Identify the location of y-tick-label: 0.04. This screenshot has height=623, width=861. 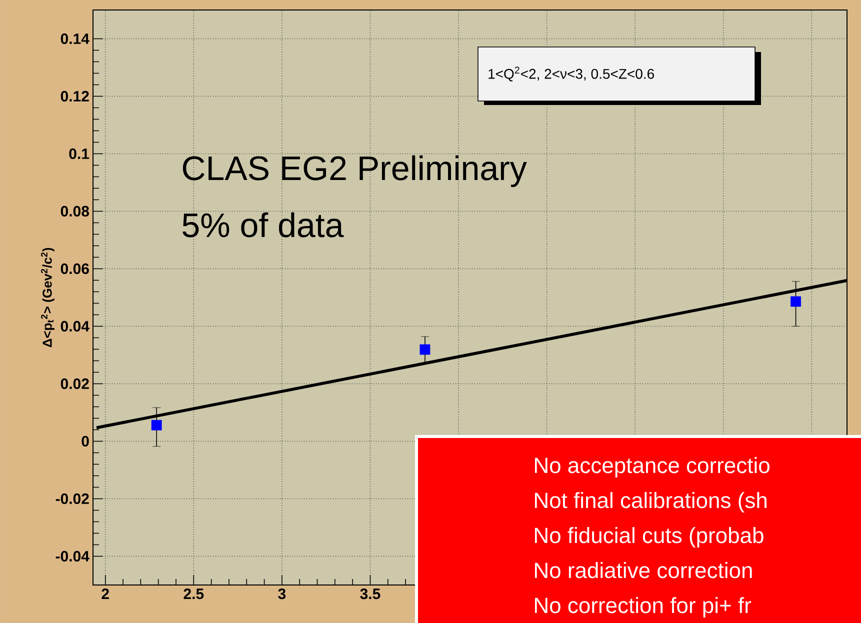
(75, 326).